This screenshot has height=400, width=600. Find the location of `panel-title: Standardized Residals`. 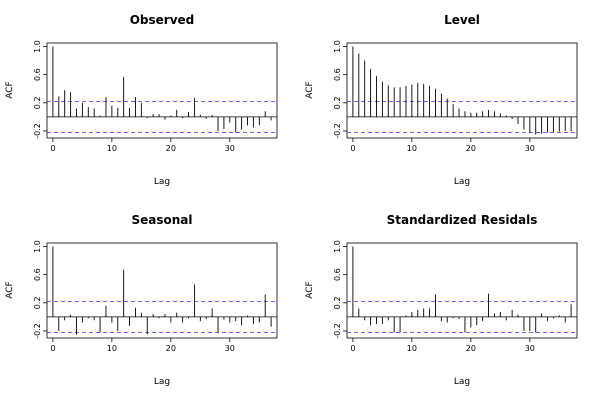

panel-title: Standardized Residals is located at coordinates (462, 220).